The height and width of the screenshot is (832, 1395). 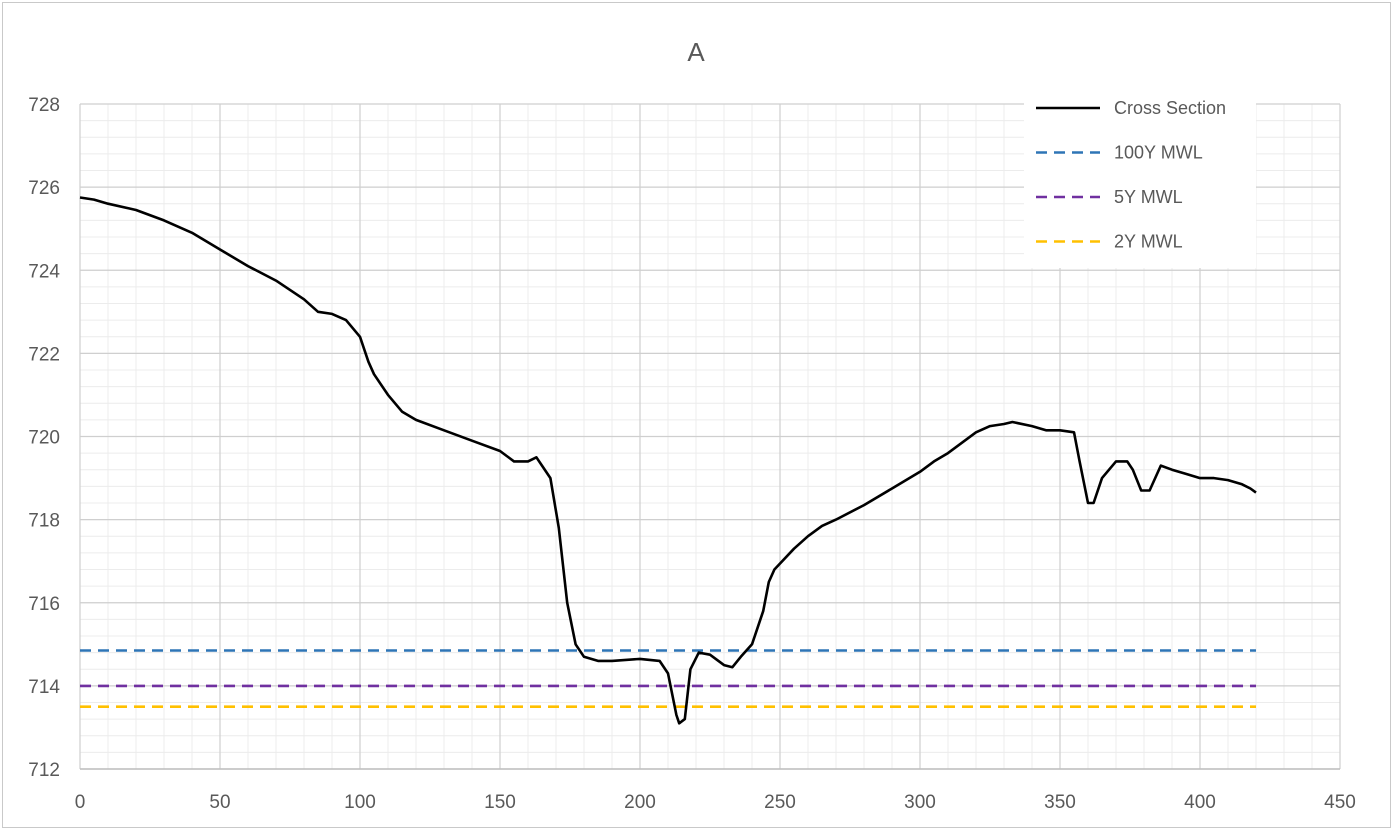 I want to click on y-tick-label: 712, so click(x=44, y=770).